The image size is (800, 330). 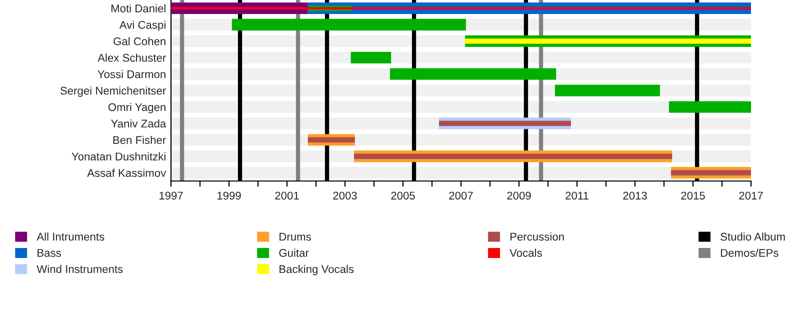 What do you see at coordinates (142, 26) in the screenshot?
I see `y-tick-label: Avi Caspi` at bounding box center [142, 26].